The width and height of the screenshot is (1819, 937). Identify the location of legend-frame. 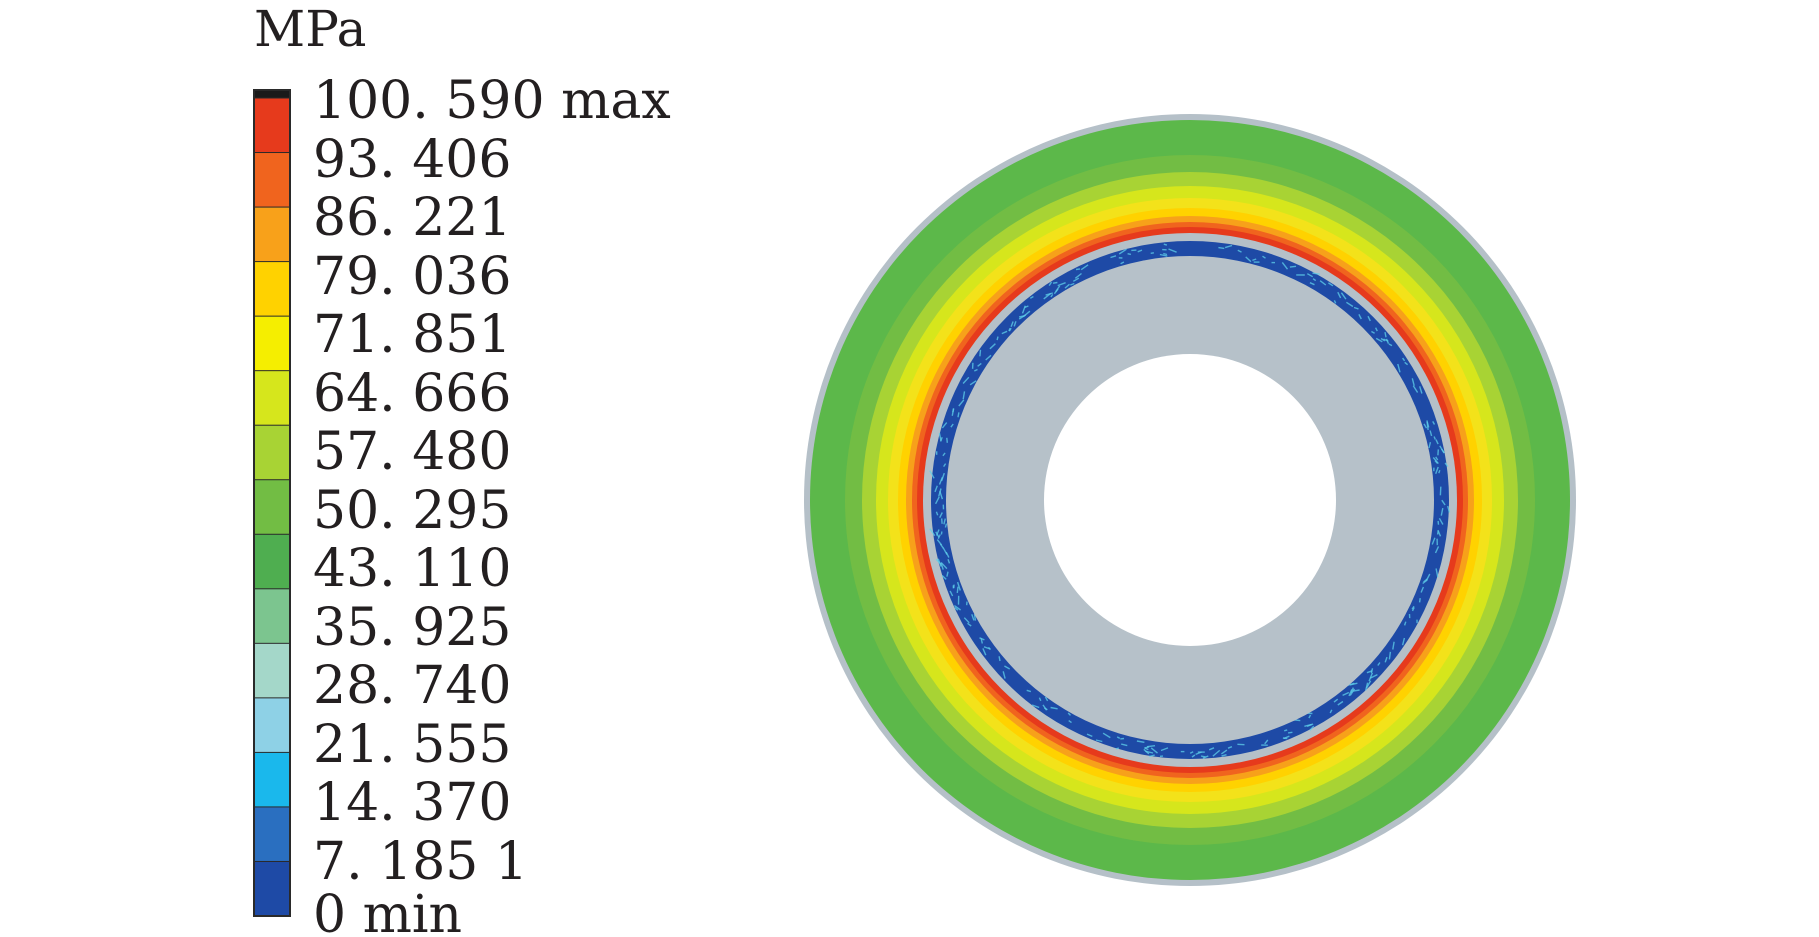
(272, 503).